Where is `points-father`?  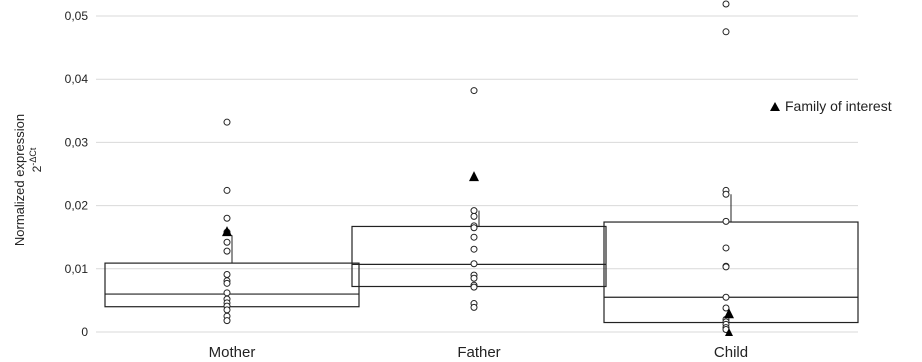
points-father is located at coordinates (474, 199).